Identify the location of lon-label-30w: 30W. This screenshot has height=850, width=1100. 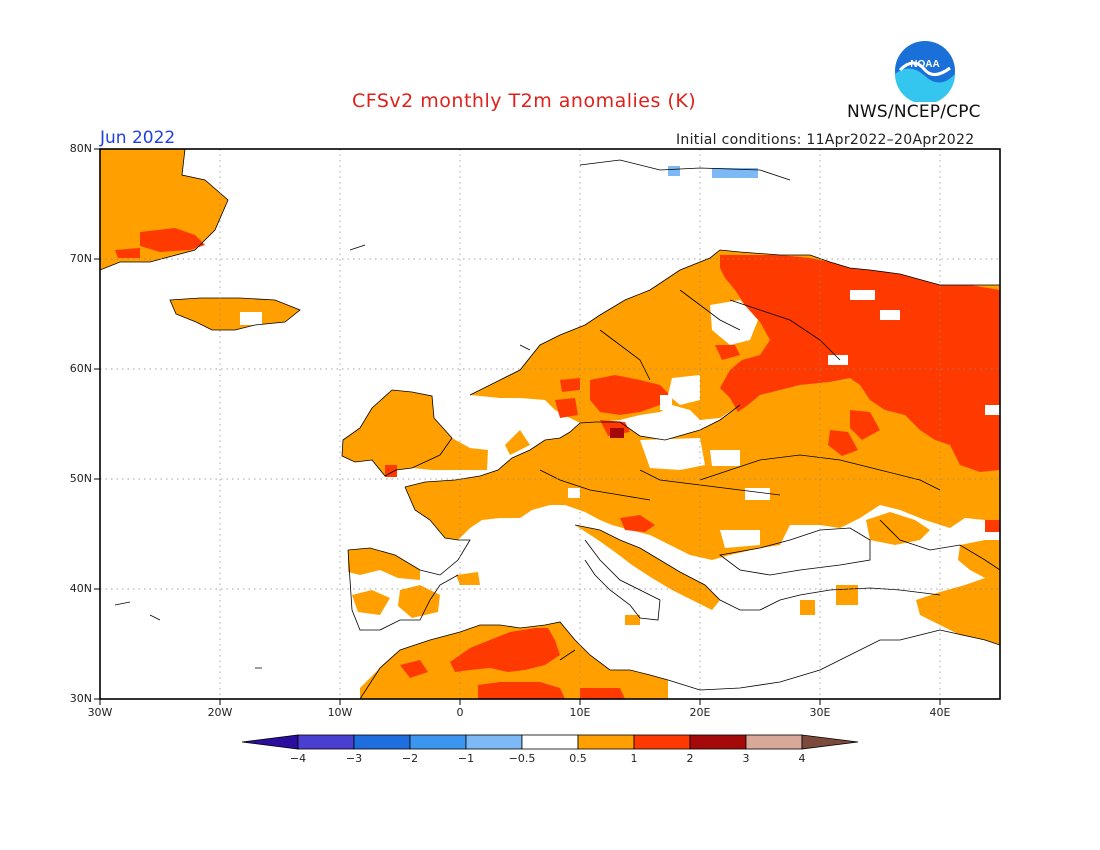
(100, 712).